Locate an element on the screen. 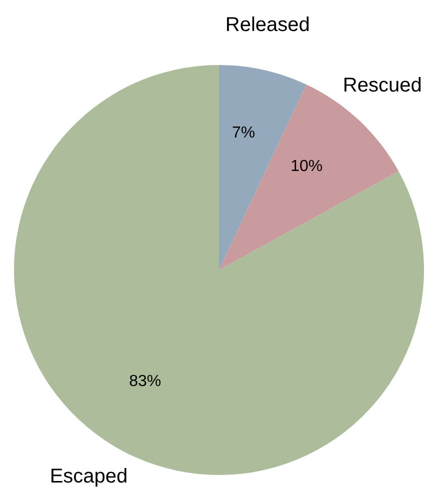 This screenshot has width=427, height=502. slice-label: Rescued is located at coordinates (382, 85).